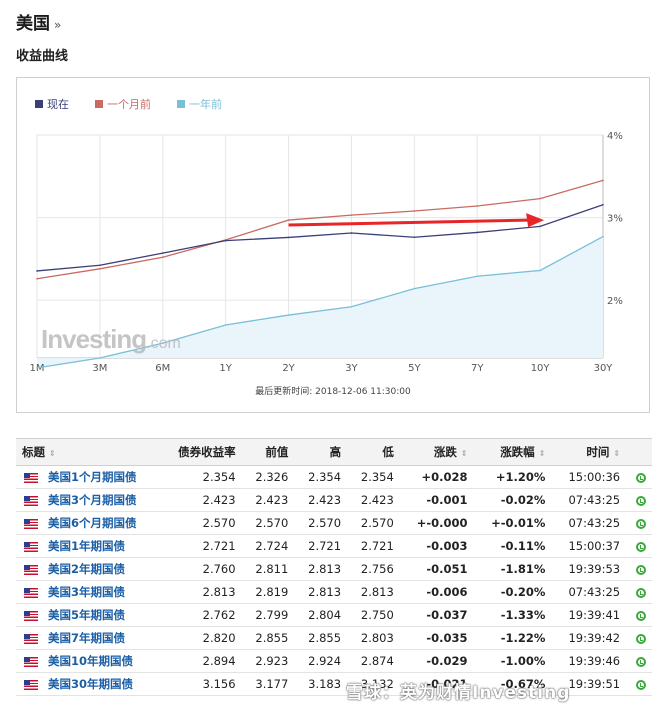 The width and height of the screenshot is (660, 706). What do you see at coordinates (512, 477) in the screenshot?
I see `change-pct-cell: +1.20%` at bounding box center [512, 477].